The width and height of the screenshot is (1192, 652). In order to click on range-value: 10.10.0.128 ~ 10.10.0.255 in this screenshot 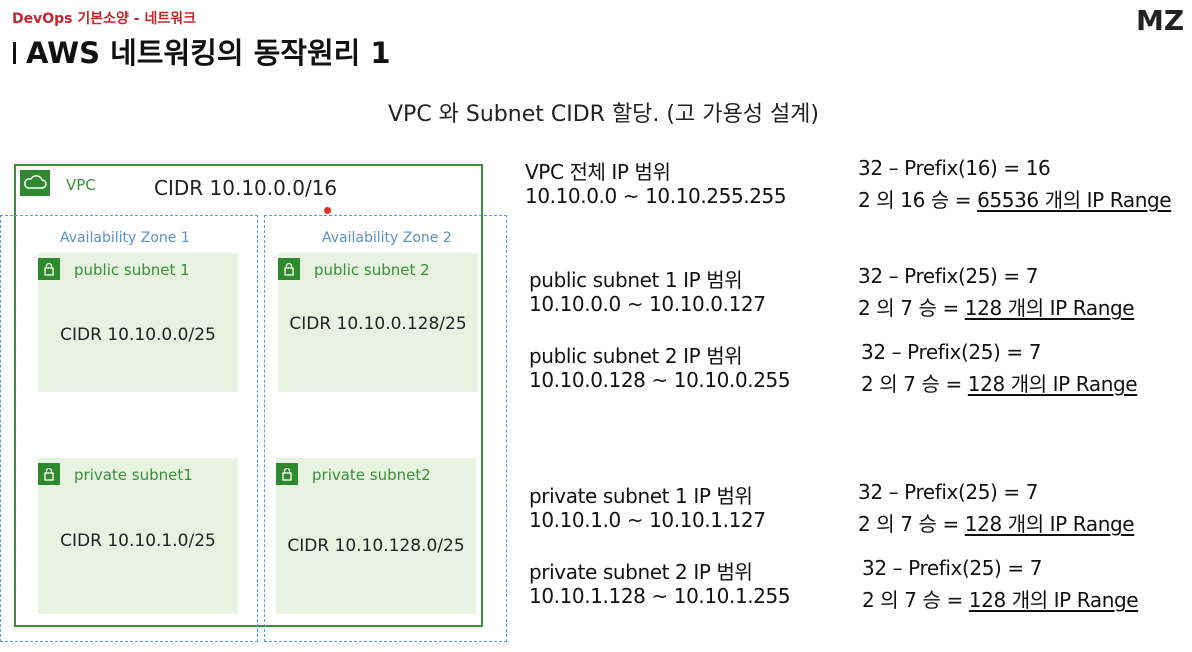, I will do `click(660, 380)`.